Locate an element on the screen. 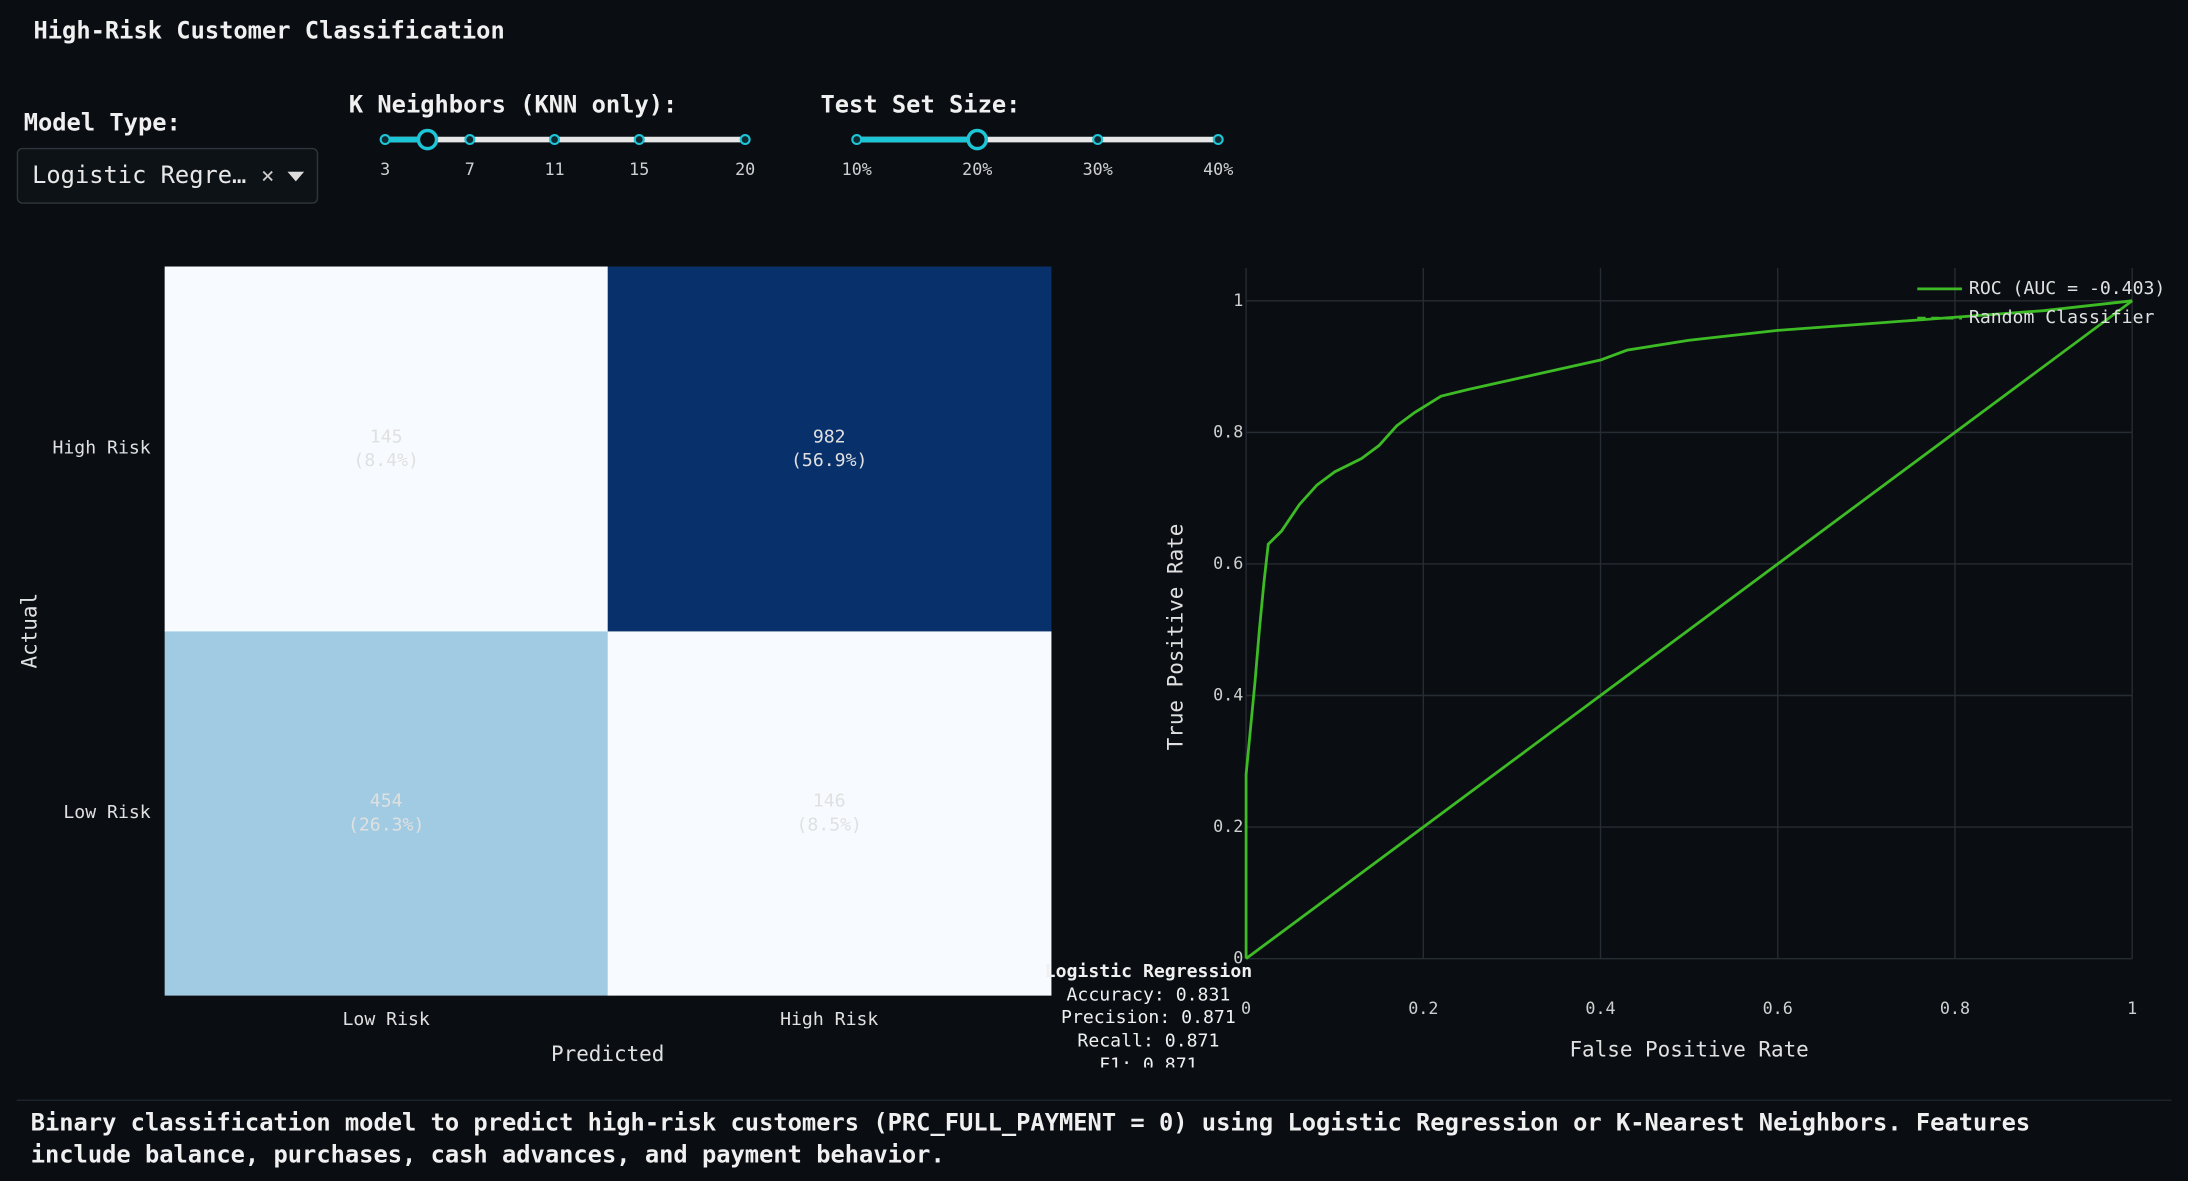 Image resolution: width=2188 pixels, height=1181 pixels. x-axis-title: Predicted is located at coordinates (607, 1054).